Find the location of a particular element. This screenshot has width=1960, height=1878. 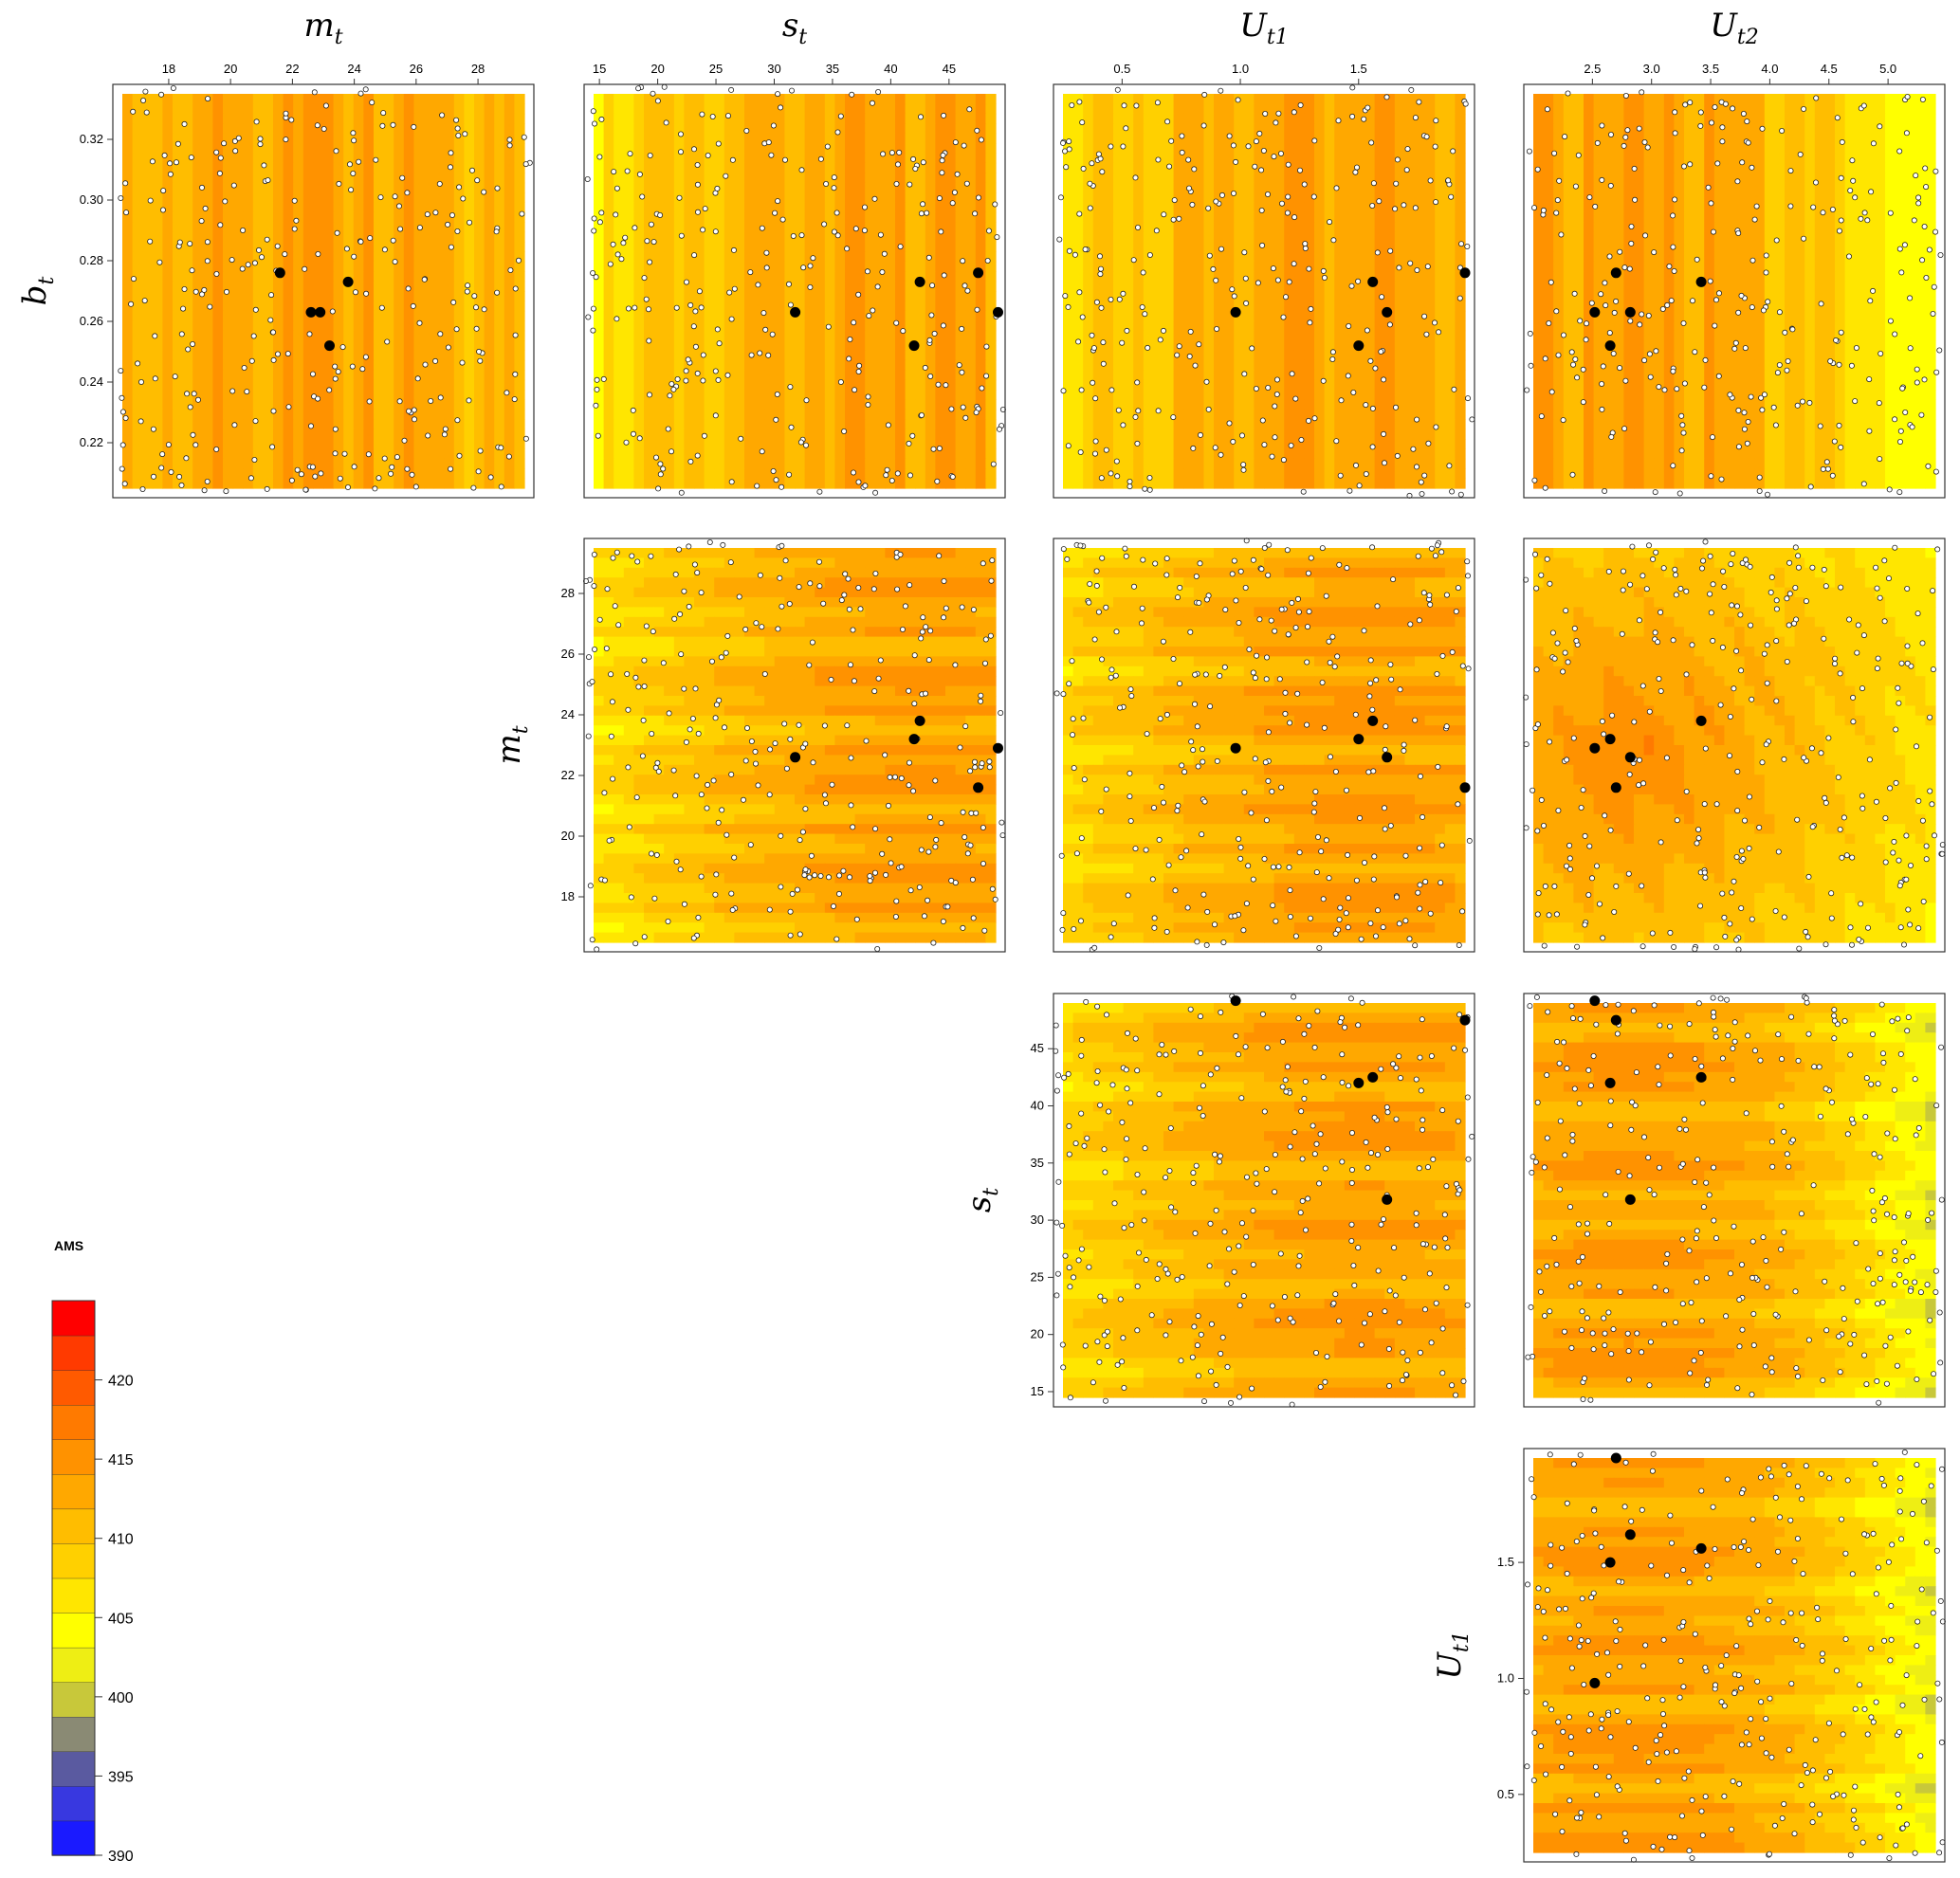

top-tick-label: 20 is located at coordinates (657, 69).